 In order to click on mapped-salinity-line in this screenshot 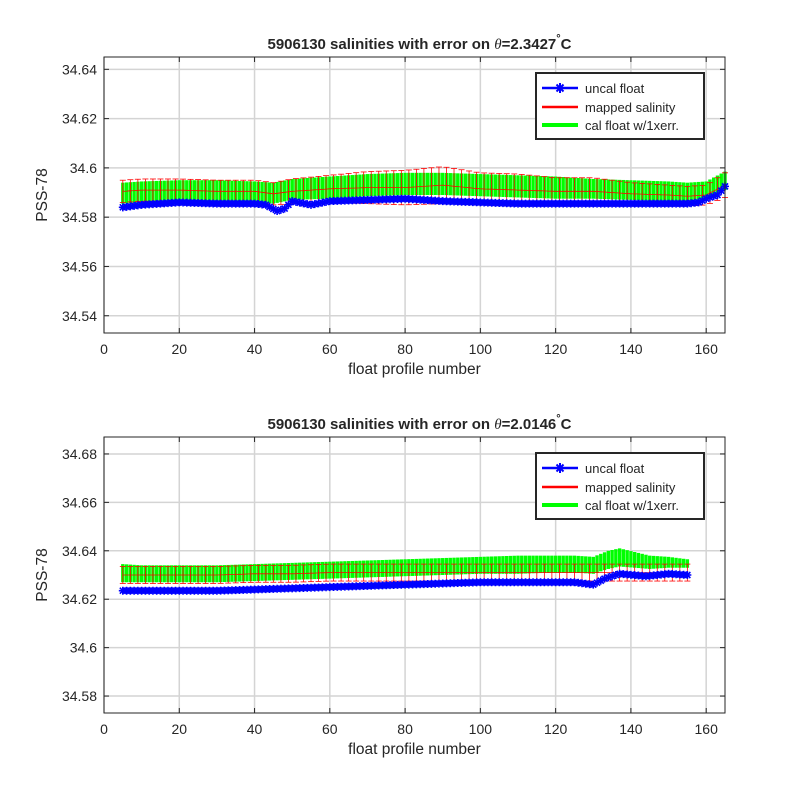, I will do `click(405, 574)`.